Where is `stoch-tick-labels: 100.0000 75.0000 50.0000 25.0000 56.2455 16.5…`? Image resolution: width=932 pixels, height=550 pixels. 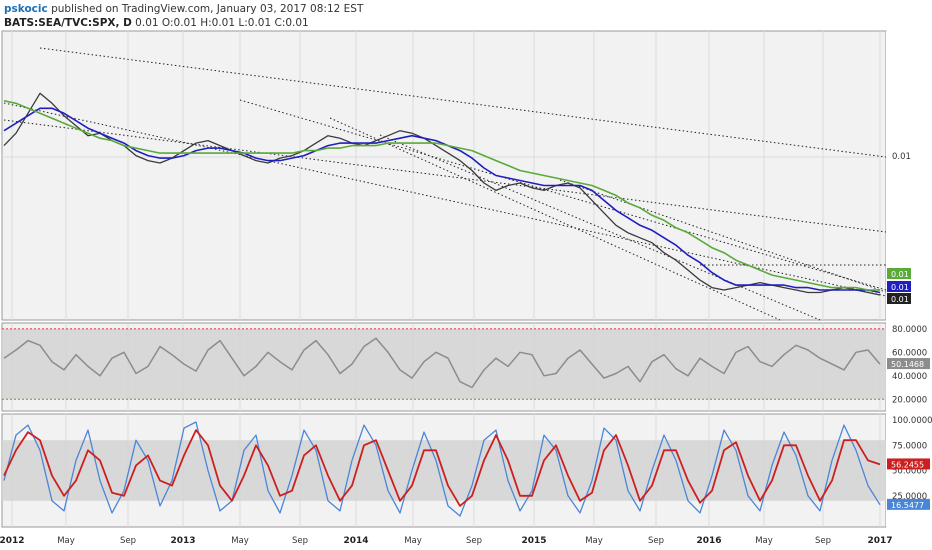
stoch-tick-labels: 100.0000 75.0000 50.0000 25.0000 56.2455 16.5… is located at coordinates (909, 463).